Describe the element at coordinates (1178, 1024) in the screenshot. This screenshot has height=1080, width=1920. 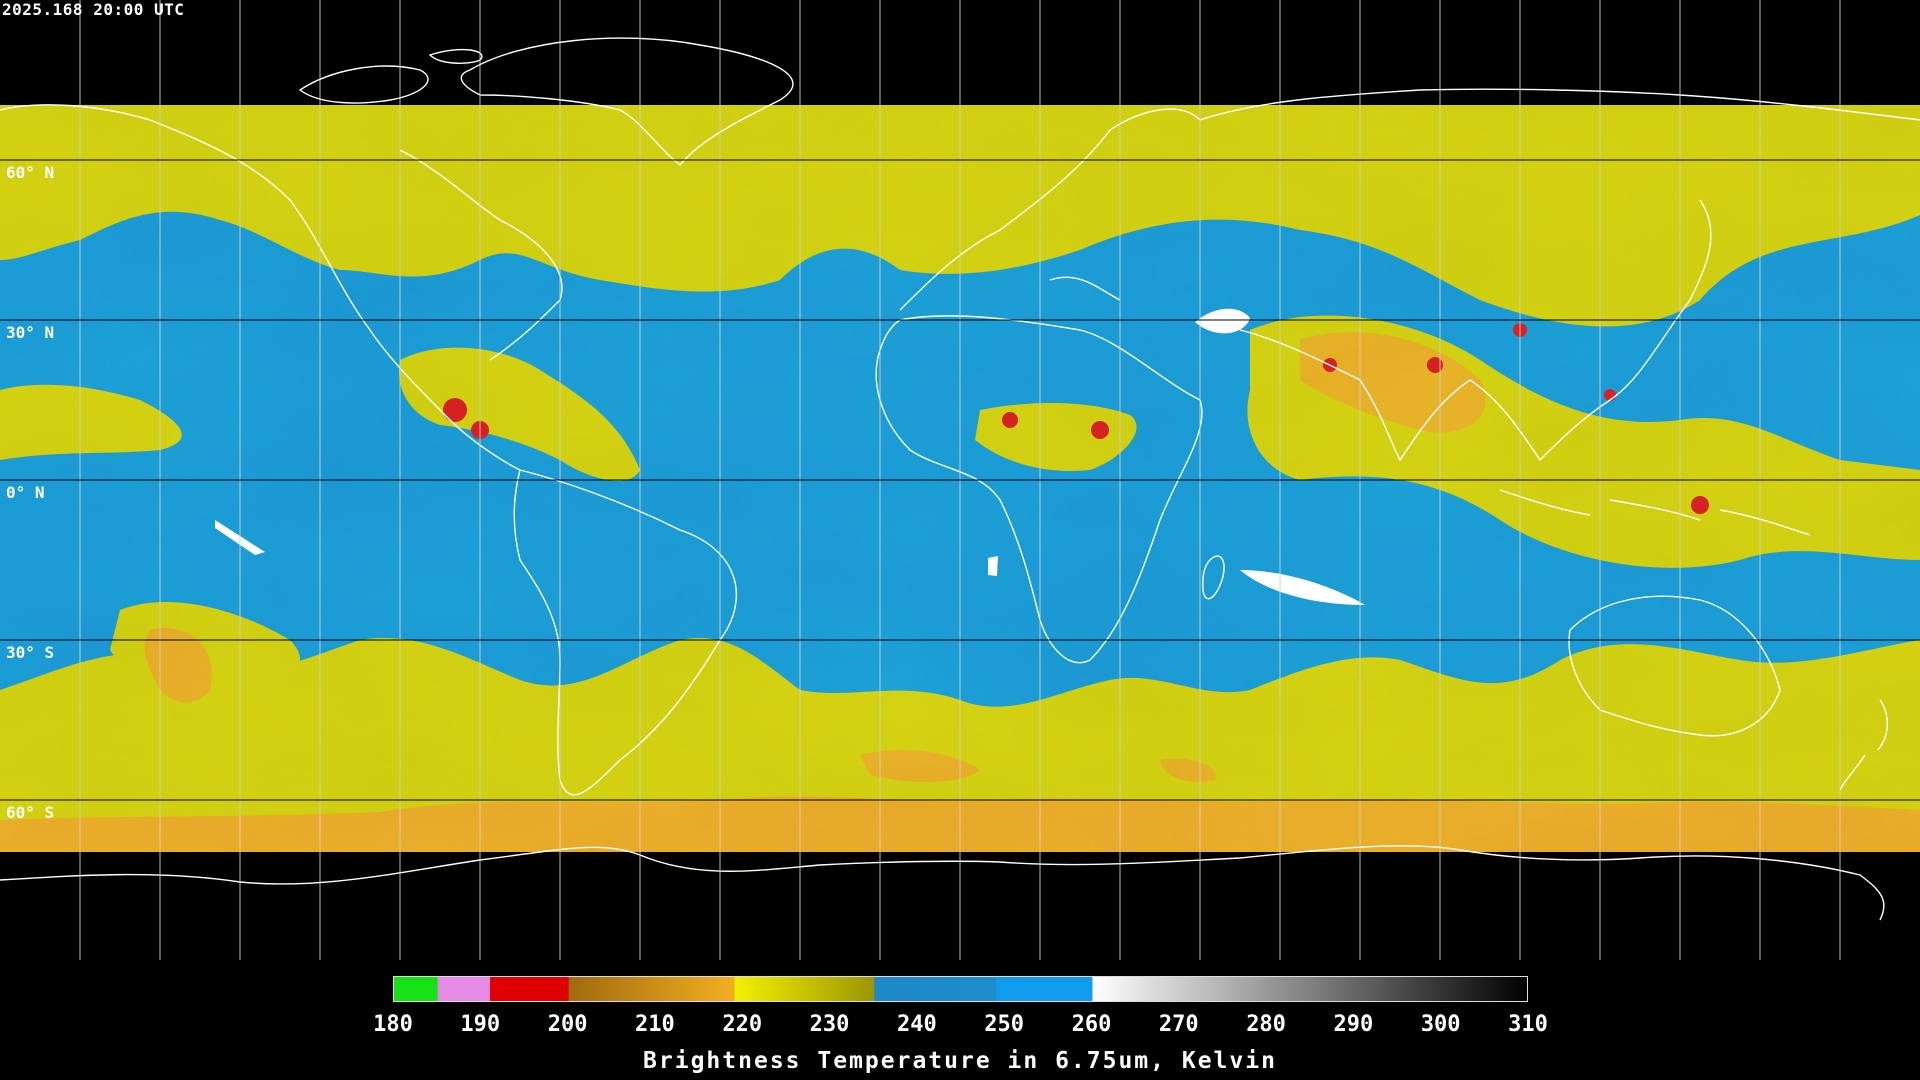
I see `tick-label-270: 270` at that location.